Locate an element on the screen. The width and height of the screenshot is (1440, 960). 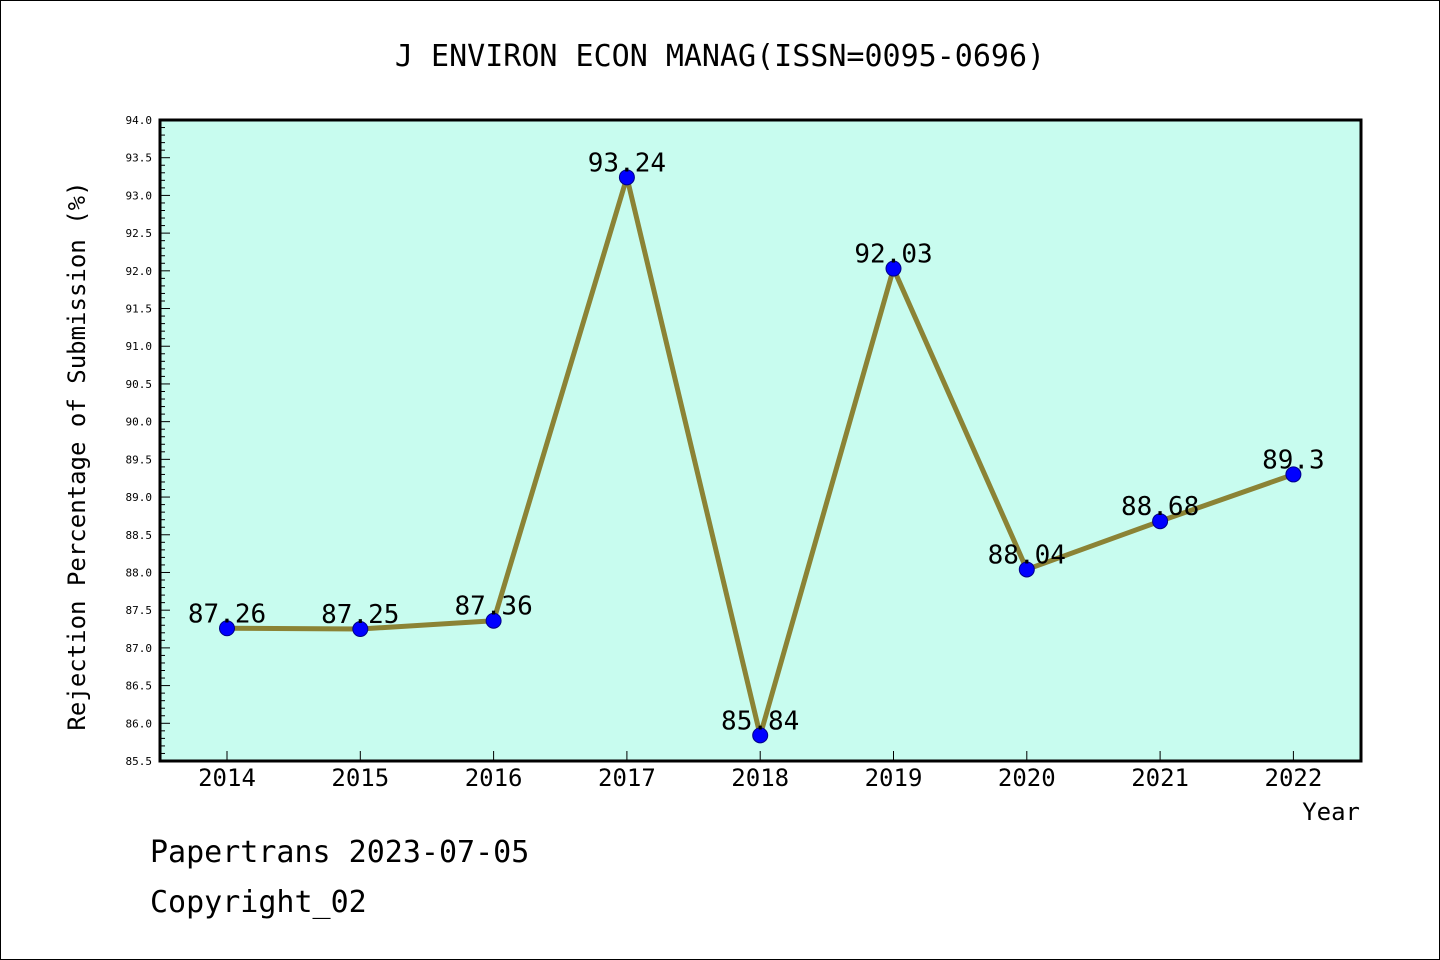
x-axis: 2014 2015 2016 2017 2018 2019 2020 2021 2022 is located at coordinates (760, 771).